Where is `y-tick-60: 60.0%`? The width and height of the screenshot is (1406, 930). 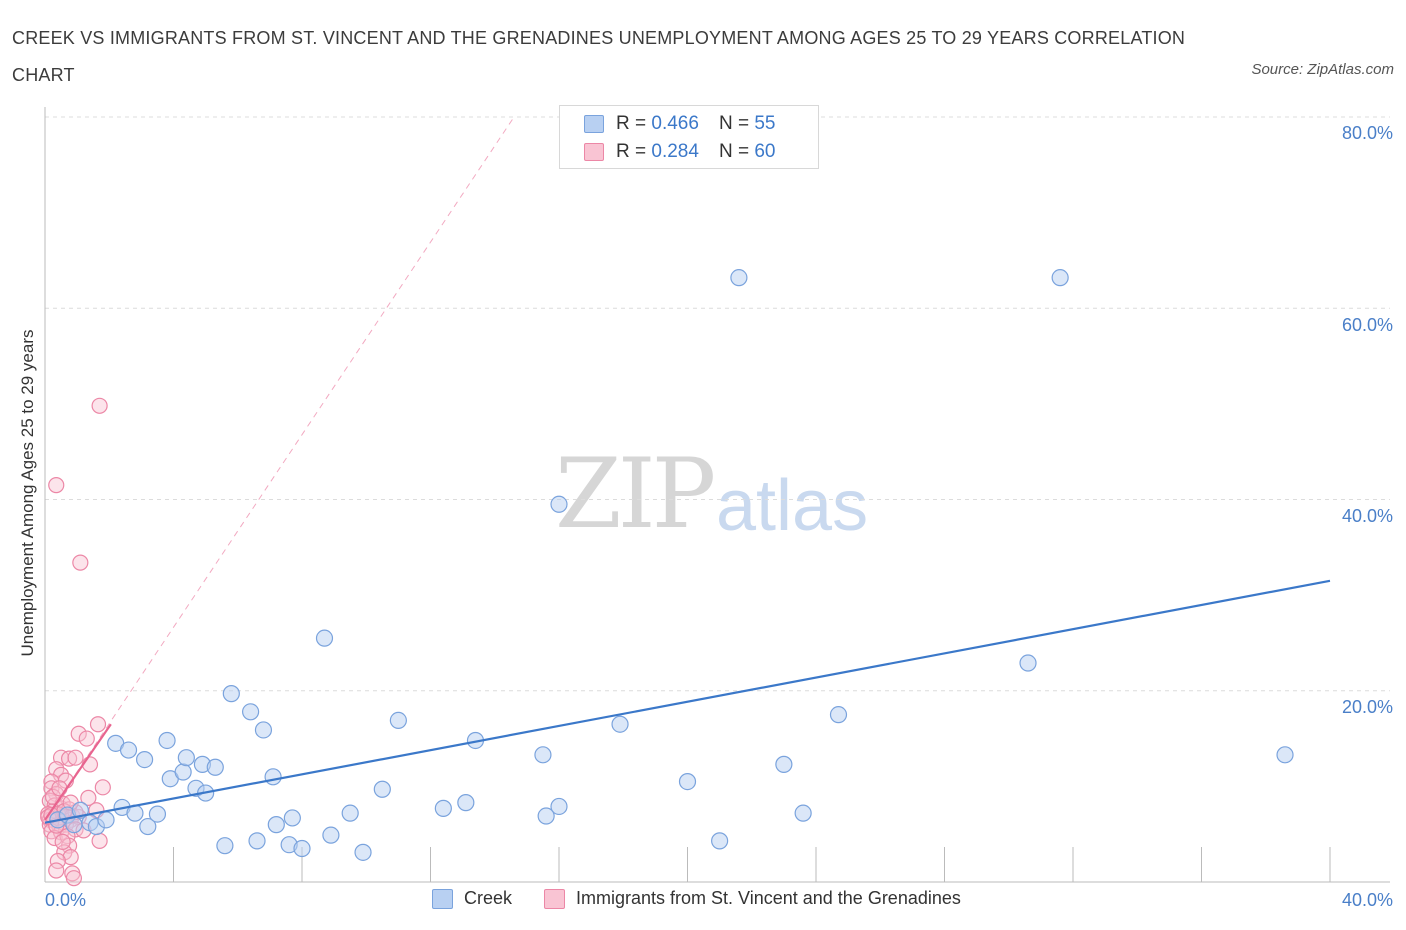 y-tick-60: 60.0% is located at coordinates (1367, 325).